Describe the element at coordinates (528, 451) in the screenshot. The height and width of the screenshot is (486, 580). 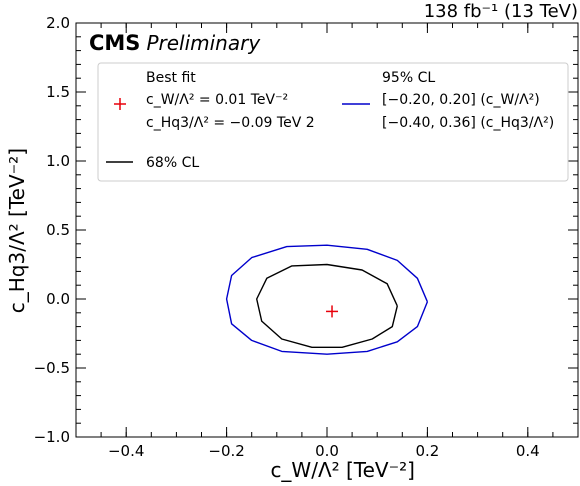
I see `x-tick-label: 0.4` at that location.